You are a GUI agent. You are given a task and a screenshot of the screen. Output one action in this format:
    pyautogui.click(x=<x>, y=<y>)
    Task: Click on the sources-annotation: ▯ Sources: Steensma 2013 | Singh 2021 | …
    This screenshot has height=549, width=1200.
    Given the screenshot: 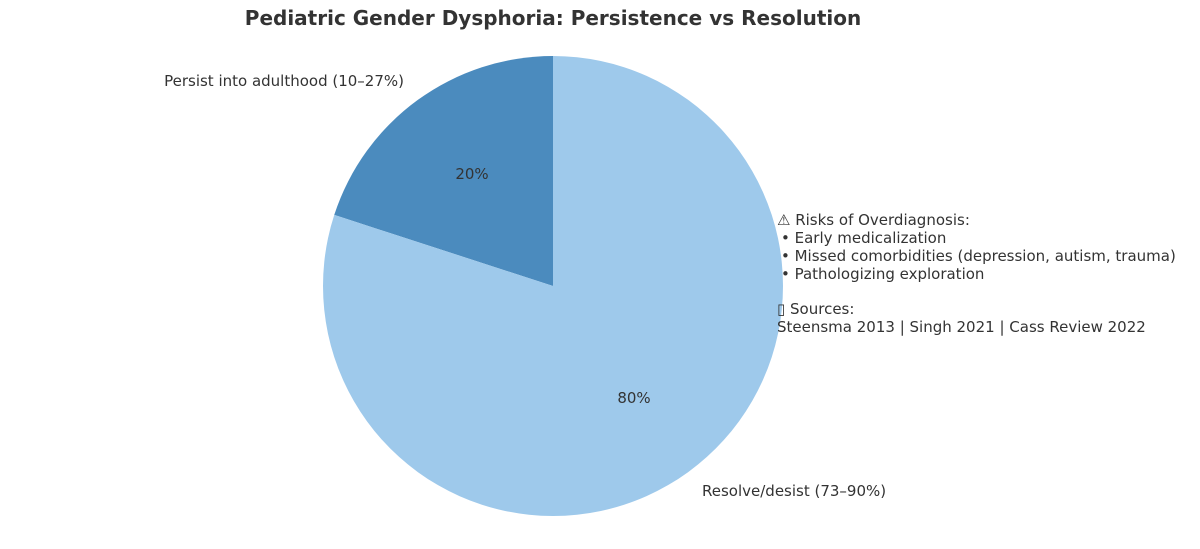 What is the action you would take?
    pyautogui.click(x=961, y=318)
    